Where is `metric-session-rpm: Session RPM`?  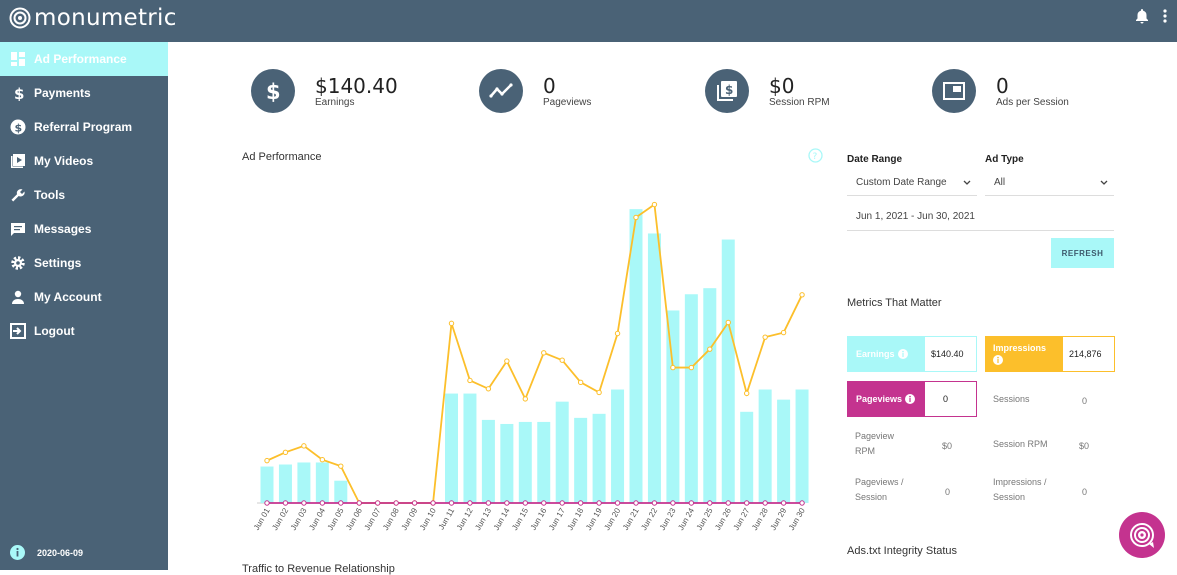 metric-session-rpm: Session RPM is located at coordinates (1020, 444).